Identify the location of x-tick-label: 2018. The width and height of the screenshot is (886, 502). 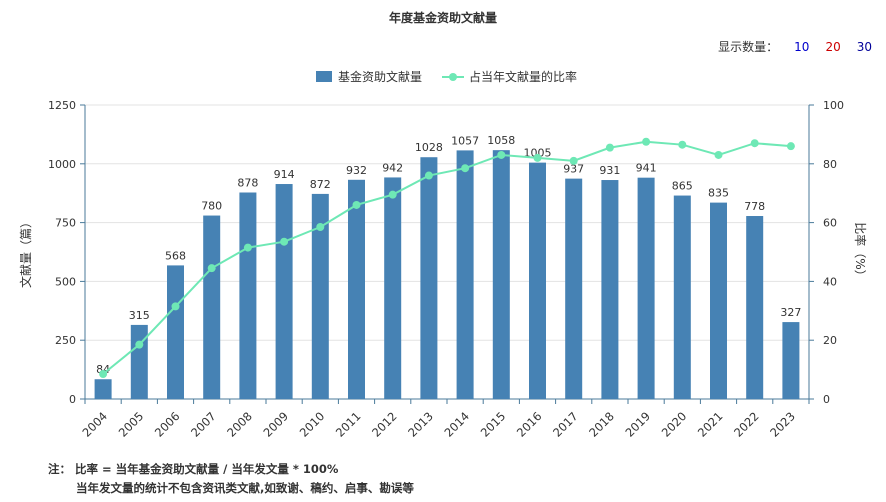
(601, 424).